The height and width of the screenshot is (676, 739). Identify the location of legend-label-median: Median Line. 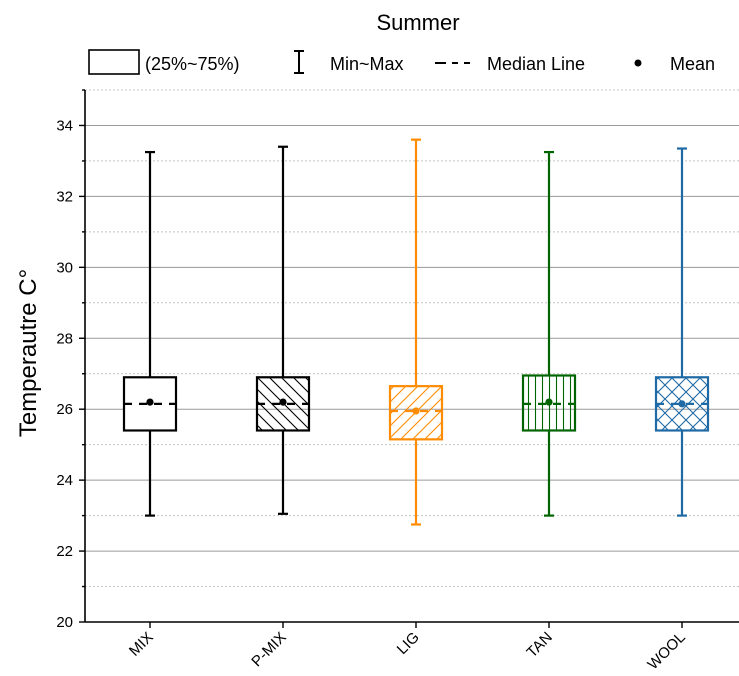
(536, 64).